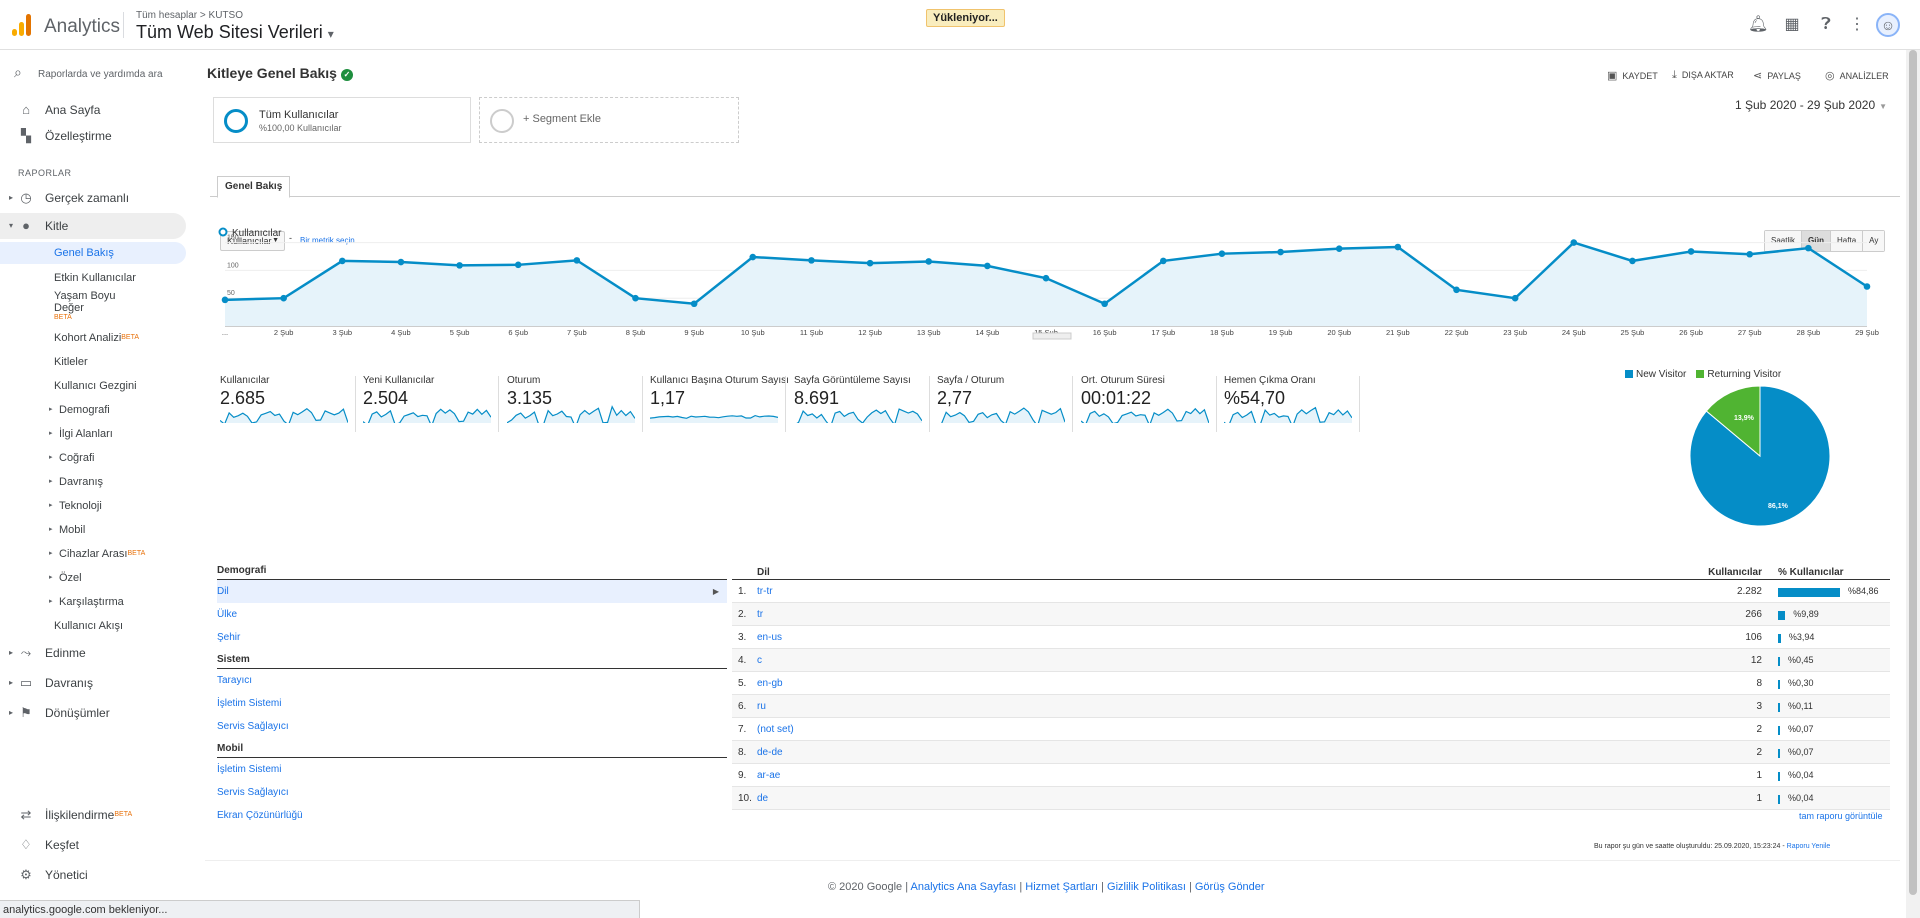 The height and width of the screenshot is (918, 1920). I want to click on data-point, so click(1280, 252).